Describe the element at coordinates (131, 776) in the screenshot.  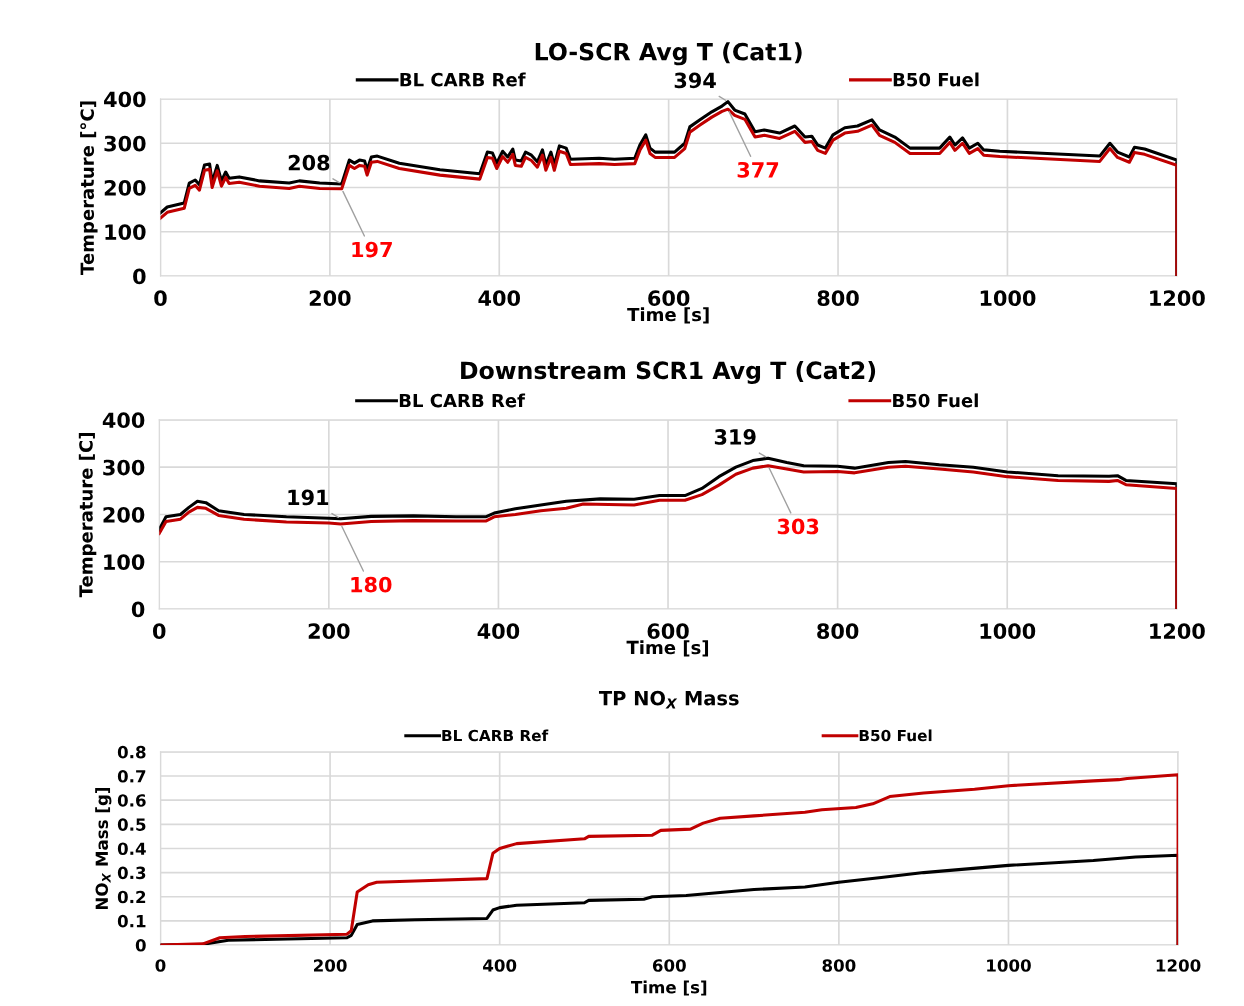
I see `y-tick-label: 0.7` at that location.